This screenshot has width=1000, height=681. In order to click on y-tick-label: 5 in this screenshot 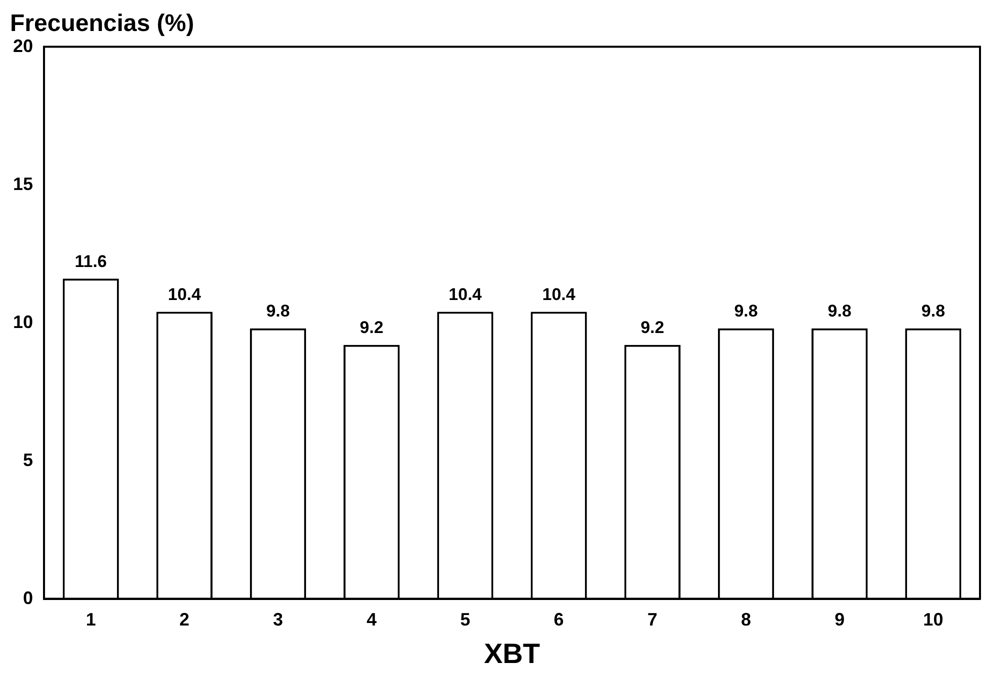, I will do `click(28, 460)`.